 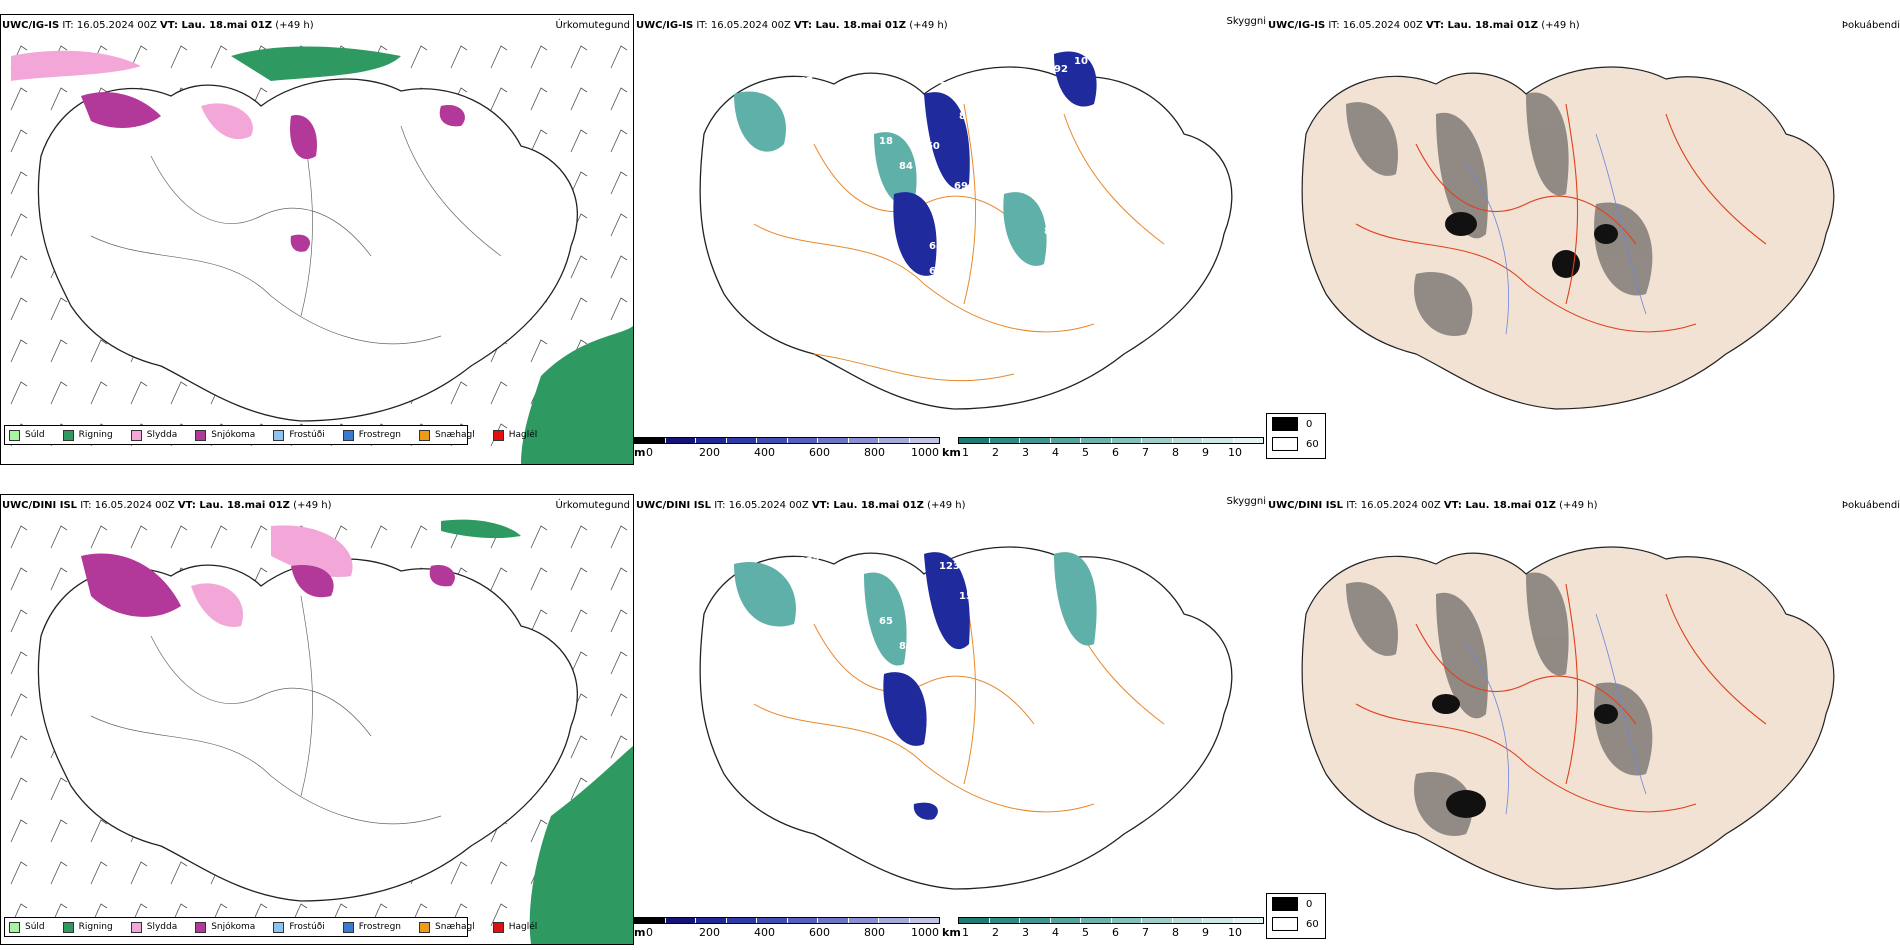 I want to click on cloud-base-label: 202, so click(x=824, y=591).